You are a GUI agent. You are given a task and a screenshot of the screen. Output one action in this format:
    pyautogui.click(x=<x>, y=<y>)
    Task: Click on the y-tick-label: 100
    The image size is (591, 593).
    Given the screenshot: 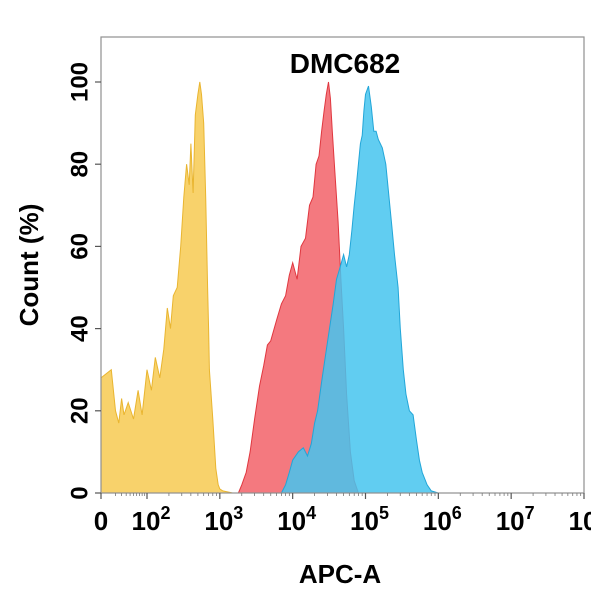 What is the action you would take?
    pyautogui.click(x=80, y=82)
    